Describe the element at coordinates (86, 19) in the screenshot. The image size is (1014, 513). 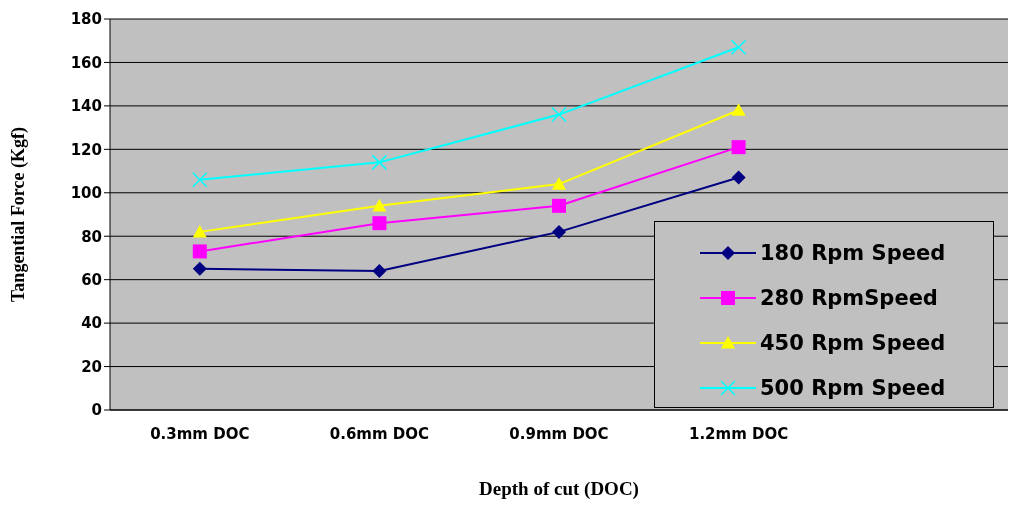
I see `y-tick-label: 180` at that location.